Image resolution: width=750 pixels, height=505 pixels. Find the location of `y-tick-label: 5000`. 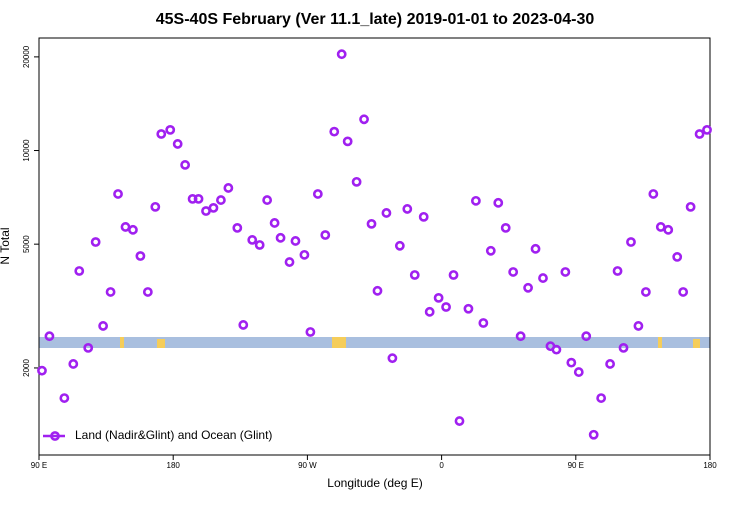

y-tick-label: 5000 is located at coordinates (26, 244).